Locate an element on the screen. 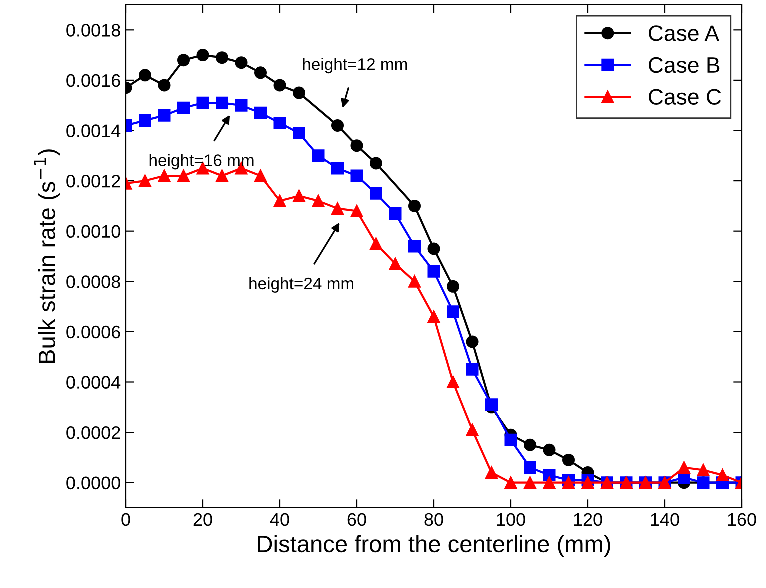  y-tick-label: 0.0010 is located at coordinates (93, 231).